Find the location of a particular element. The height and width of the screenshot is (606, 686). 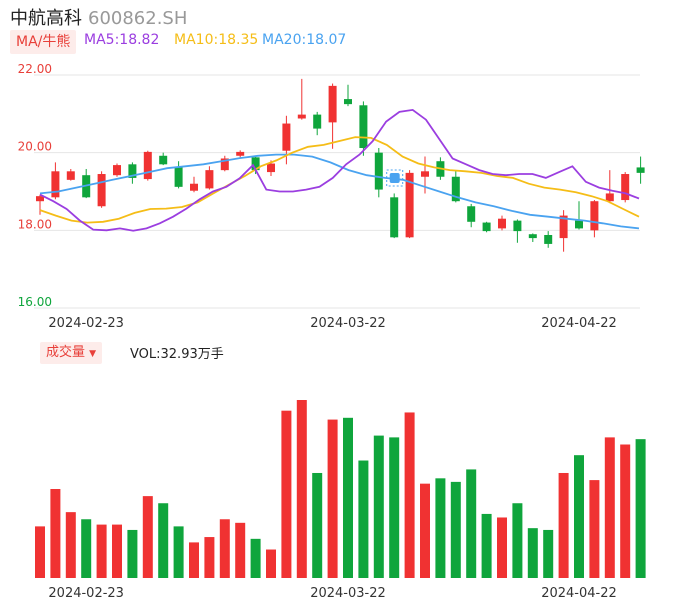

y-tick-label: 20.00 is located at coordinates (35, 147).